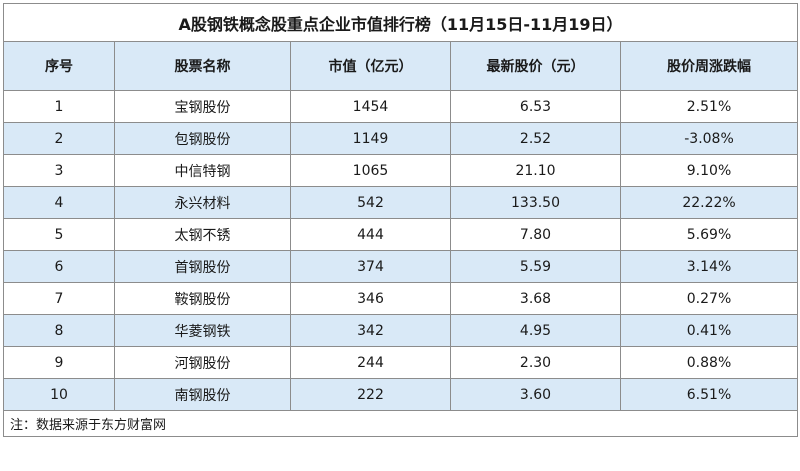 The image size is (800, 471). I want to click on cell-market-cap: 374, so click(370, 266).